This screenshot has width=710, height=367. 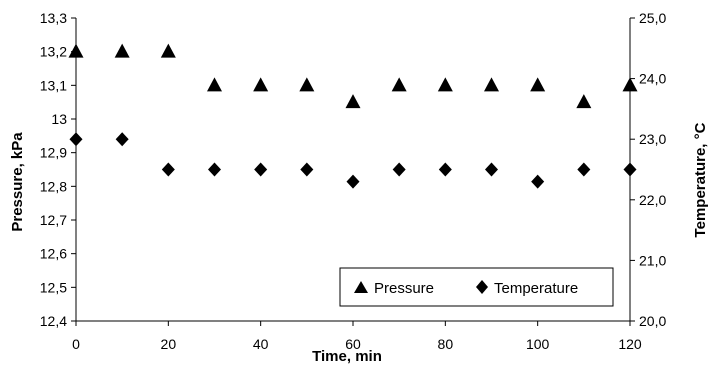 I want to click on y-tick-label: 13,2, so click(x=53, y=52).